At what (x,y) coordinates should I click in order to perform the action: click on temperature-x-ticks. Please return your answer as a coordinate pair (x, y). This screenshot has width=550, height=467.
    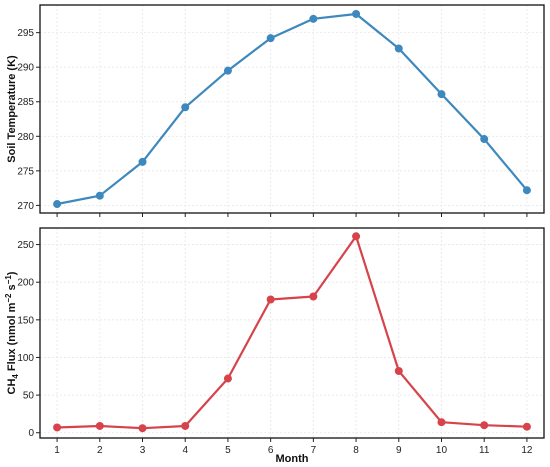
    Looking at the image, I should click on (292, 215).